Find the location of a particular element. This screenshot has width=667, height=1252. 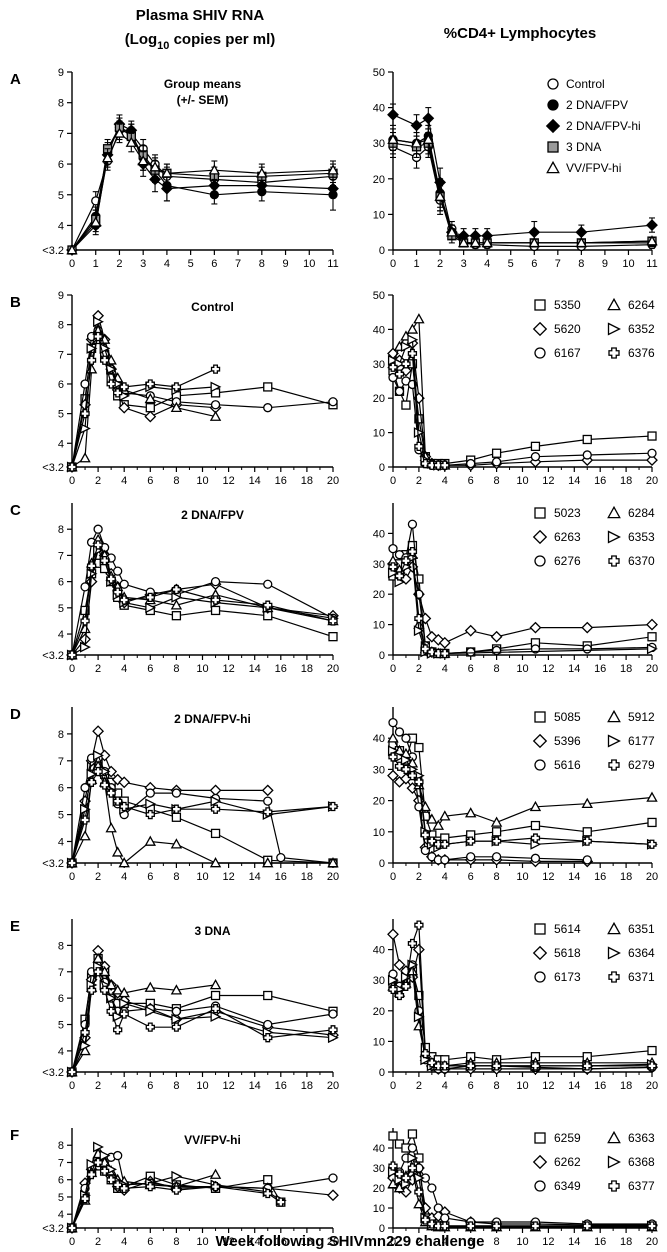

y-tick-label: 7 is located at coordinates (61, 1163).